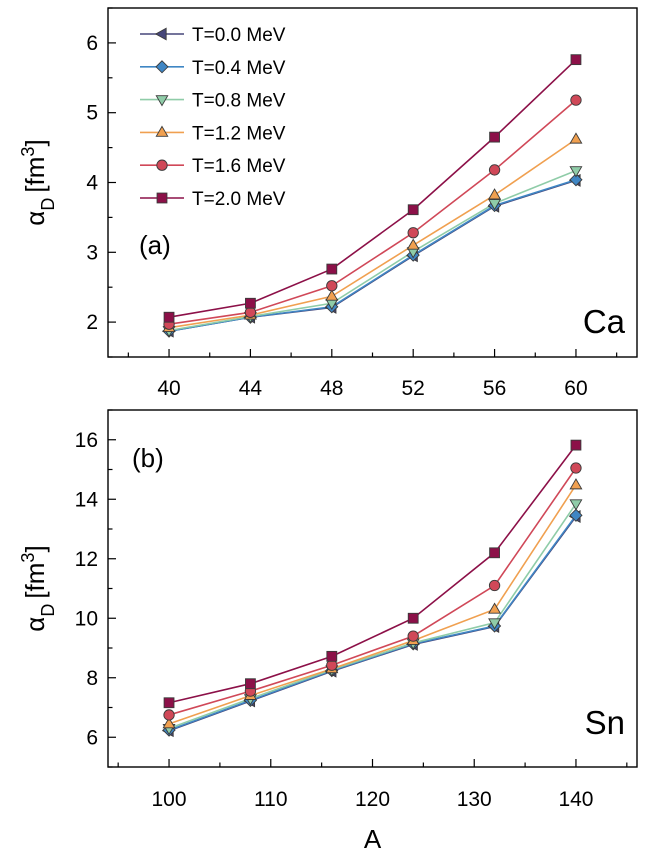 The image size is (652, 856). What do you see at coordinates (239, 166) in the screenshot?
I see `legend-label-t-1-6-mev: T=1.6 MeV` at bounding box center [239, 166].